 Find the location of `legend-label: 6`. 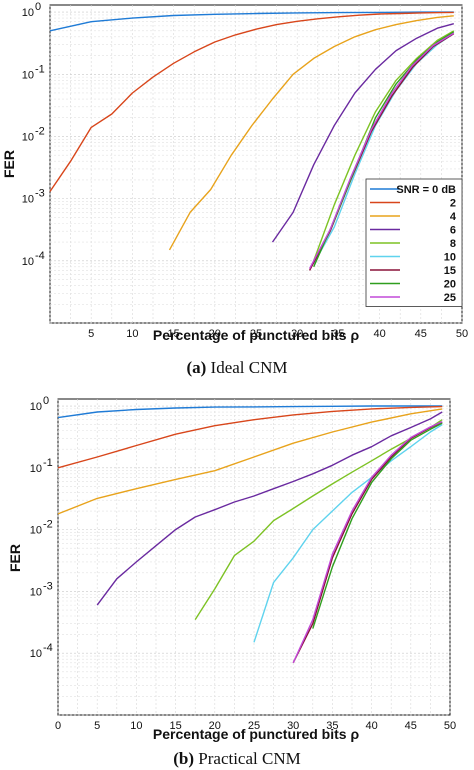

legend-label: 6 is located at coordinates (453, 231).